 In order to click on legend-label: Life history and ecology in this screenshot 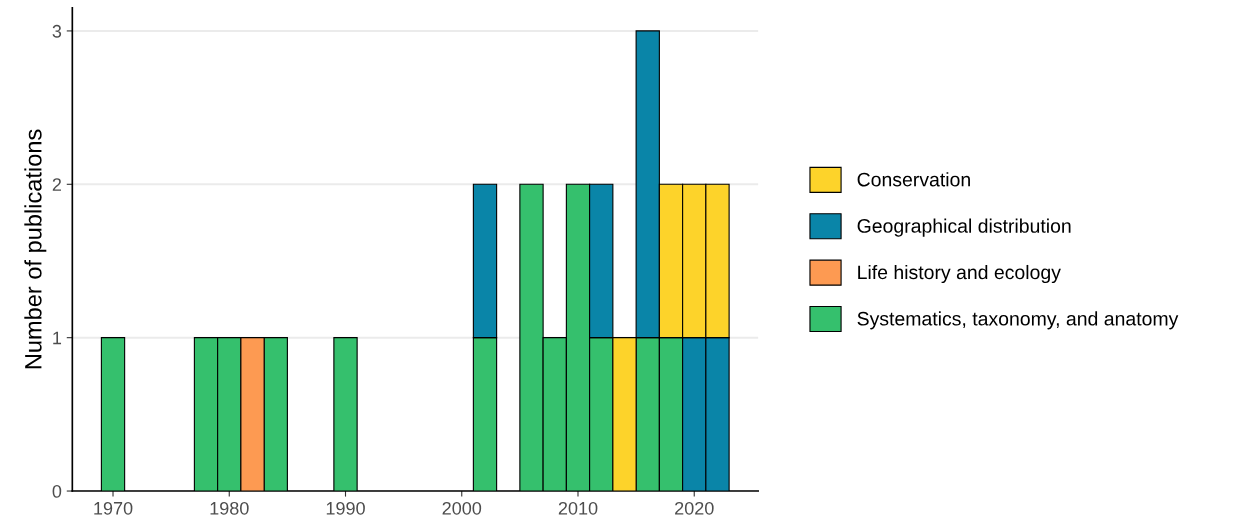, I will do `click(959, 274)`.